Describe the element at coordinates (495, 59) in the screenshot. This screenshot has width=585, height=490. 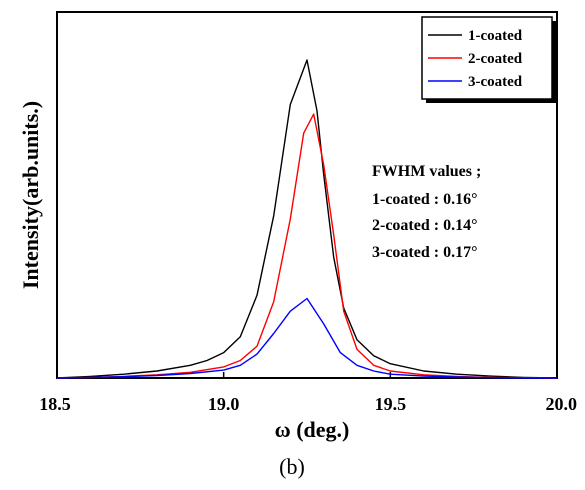
I see `legend-label-2-coated: 2-coated` at that location.